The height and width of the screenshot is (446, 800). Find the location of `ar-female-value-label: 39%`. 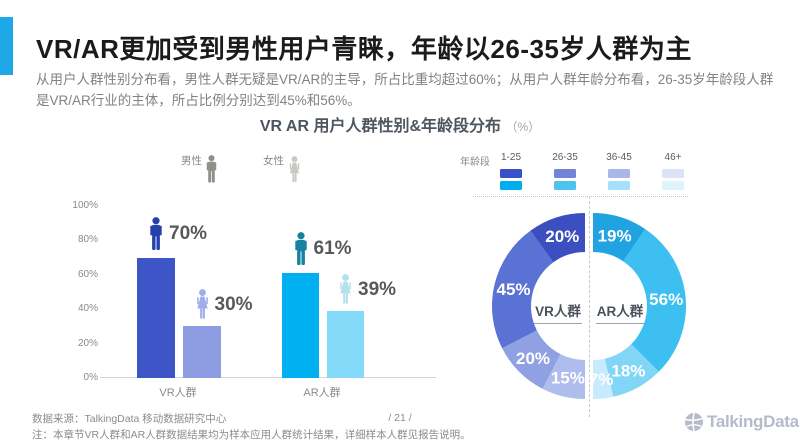

ar-female-value-label: 39% is located at coordinates (377, 289).